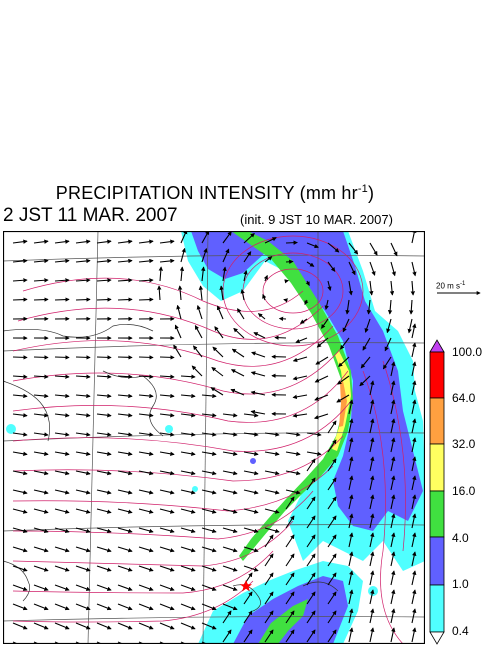 Image resolution: width=500 pixels, height=650 pixels. I want to click on colorbar-label-32: 32.0, so click(464, 444).